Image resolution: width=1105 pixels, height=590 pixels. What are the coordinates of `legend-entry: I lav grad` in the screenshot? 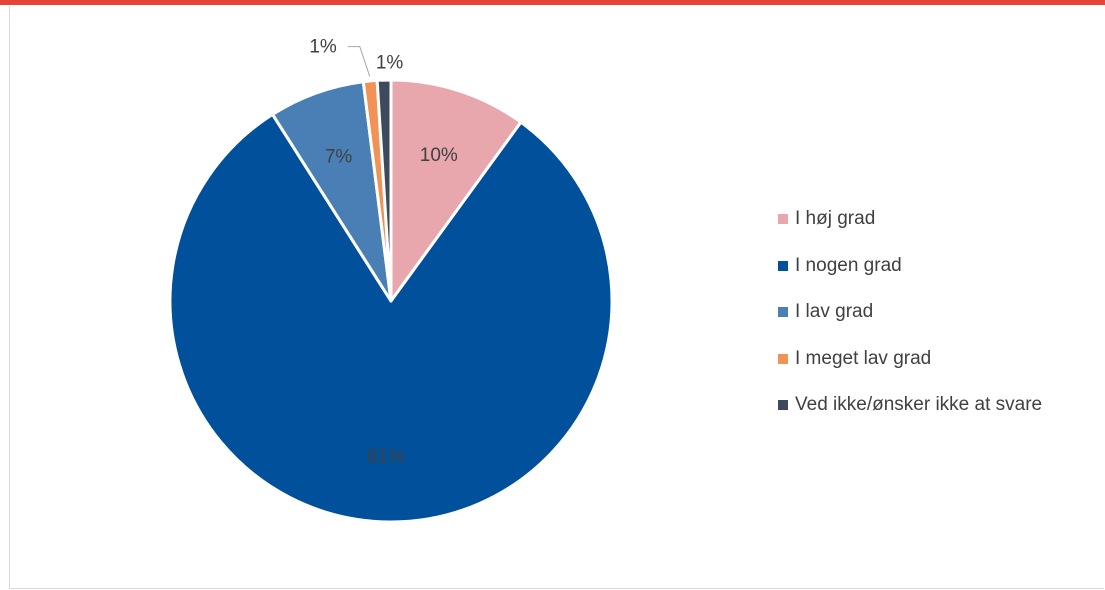 It's located at (910, 312).